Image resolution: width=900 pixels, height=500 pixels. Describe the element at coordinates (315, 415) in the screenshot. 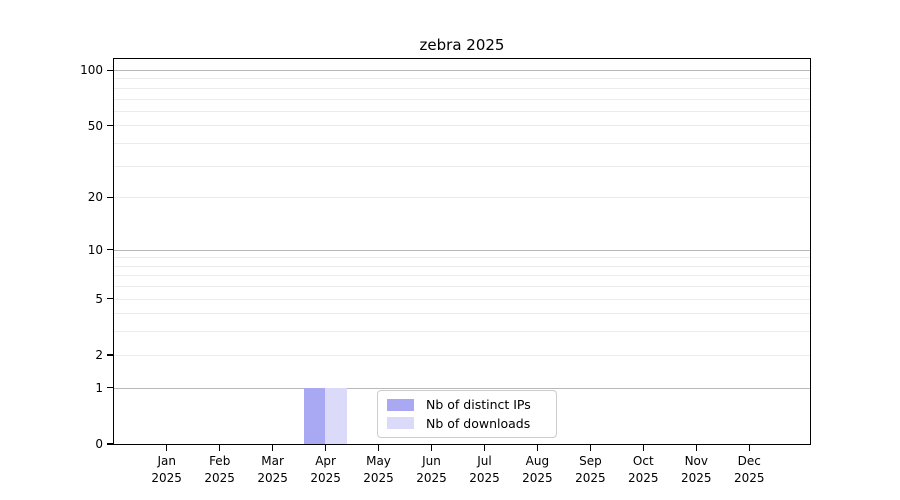

I see `bar-nb-of-distinct-ips-apr` at that location.